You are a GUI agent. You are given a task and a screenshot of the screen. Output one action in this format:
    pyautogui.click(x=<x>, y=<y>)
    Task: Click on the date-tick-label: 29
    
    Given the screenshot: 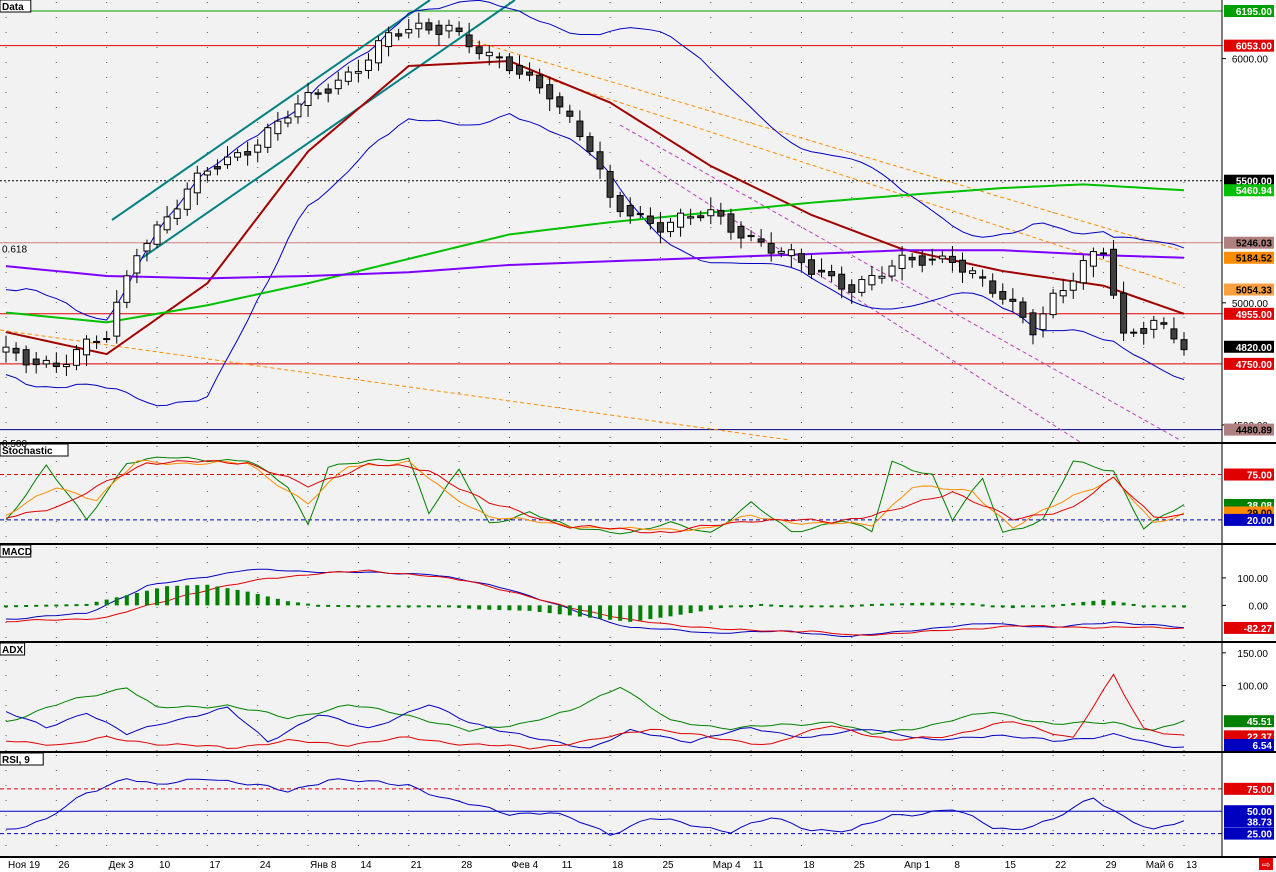 What is the action you would take?
    pyautogui.click(x=1111, y=865)
    